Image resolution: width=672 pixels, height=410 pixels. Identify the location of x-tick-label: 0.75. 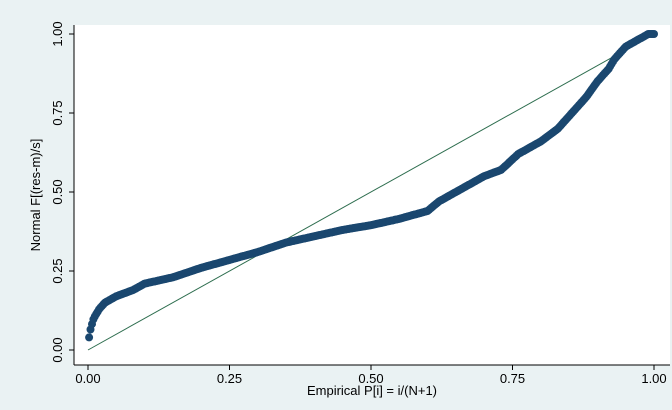
(512, 378).